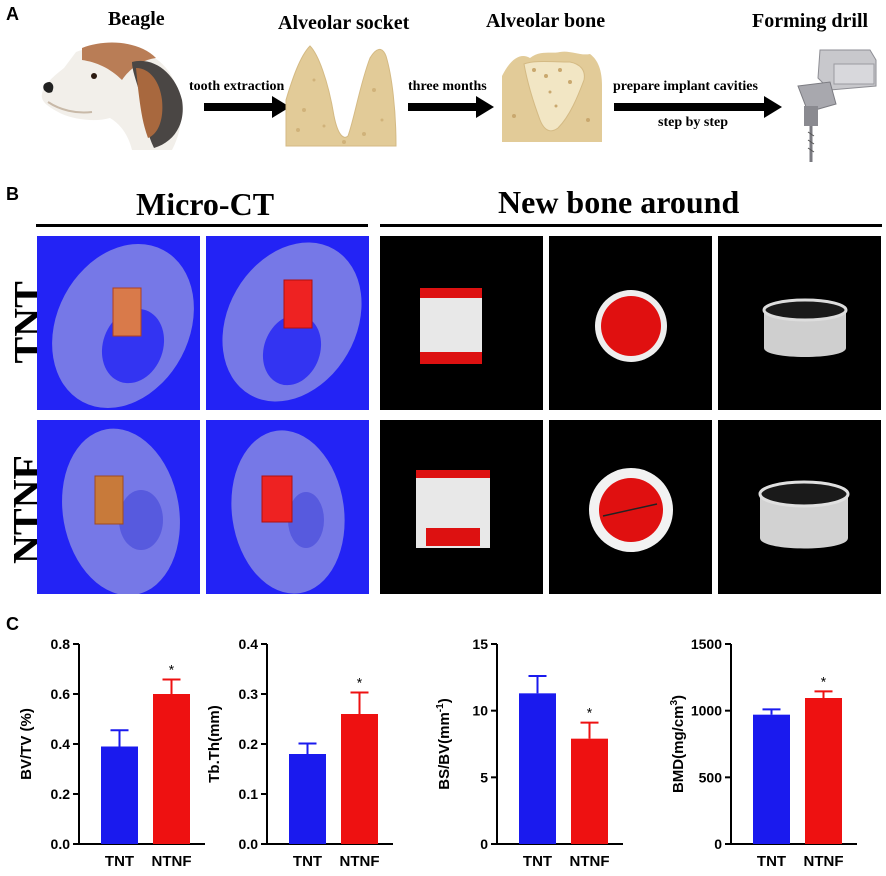 The width and height of the screenshot is (886, 876). Describe the element at coordinates (619, 202) in the screenshot. I see `header-new-bone: New bone around` at that location.